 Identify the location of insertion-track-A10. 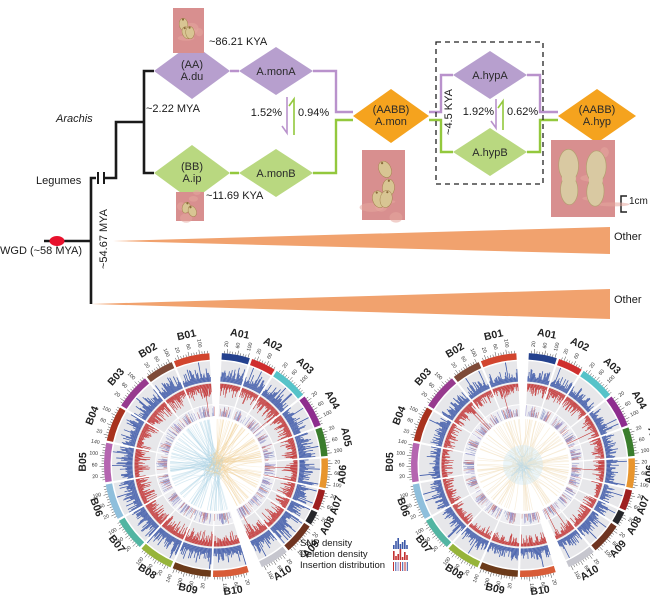
(551, 511).